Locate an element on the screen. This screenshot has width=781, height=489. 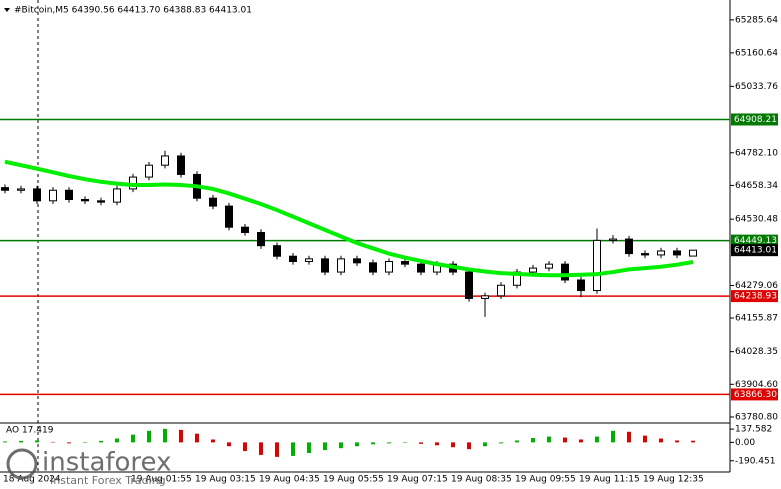
y-tick-label: 64782.10 is located at coordinates (756, 153).